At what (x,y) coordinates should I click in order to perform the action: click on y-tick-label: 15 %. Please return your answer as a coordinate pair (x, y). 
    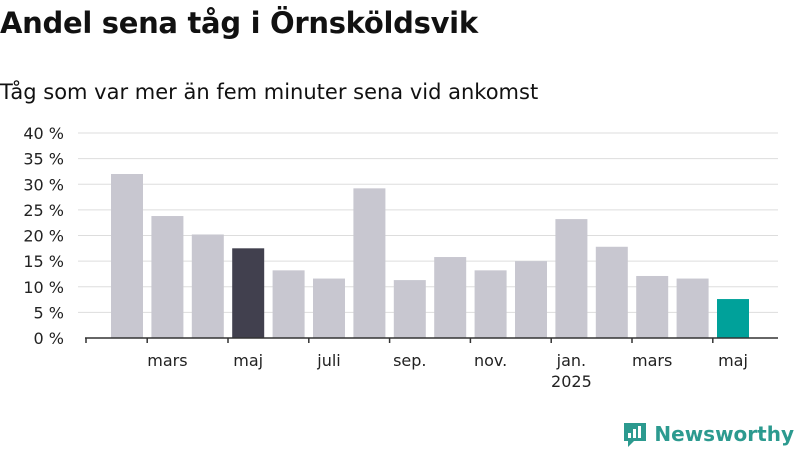
    Looking at the image, I should click on (43, 261).